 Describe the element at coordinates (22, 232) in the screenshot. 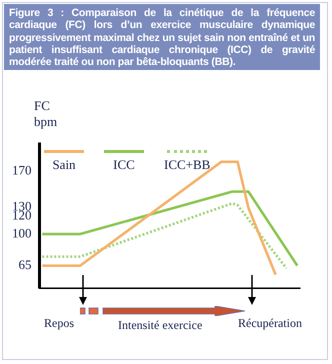

I see `y-tick-label: 100` at that location.